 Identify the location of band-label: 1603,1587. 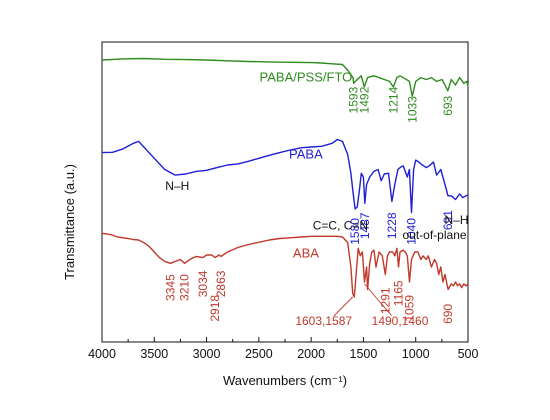
(323, 321).